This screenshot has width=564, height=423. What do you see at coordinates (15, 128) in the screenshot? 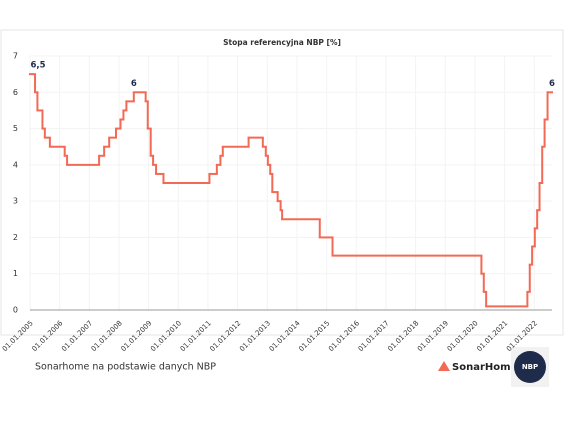
I see `y-tick-label: 5` at bounding box center [15, 128].